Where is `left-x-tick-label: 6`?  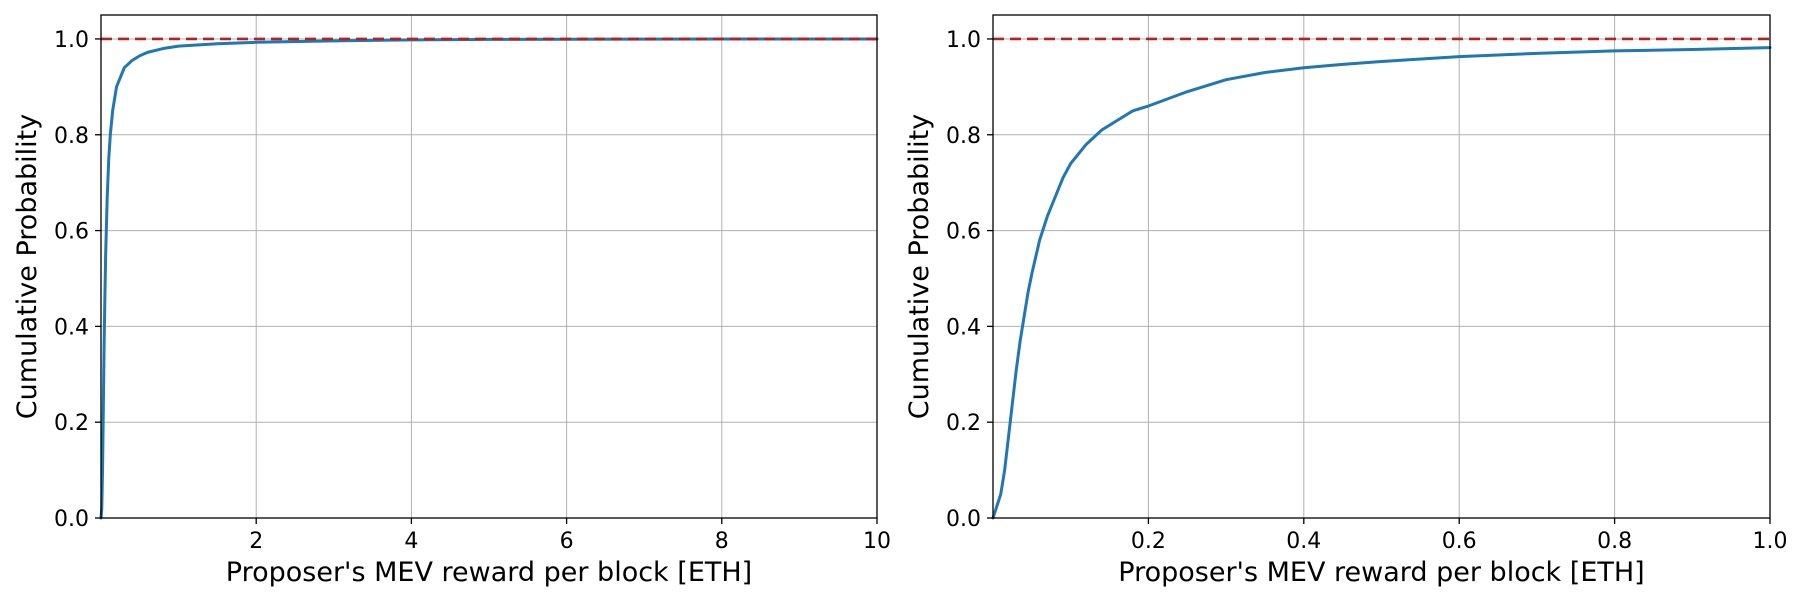
left-x-tick-label: 6 is located at coordinates (567, 541).